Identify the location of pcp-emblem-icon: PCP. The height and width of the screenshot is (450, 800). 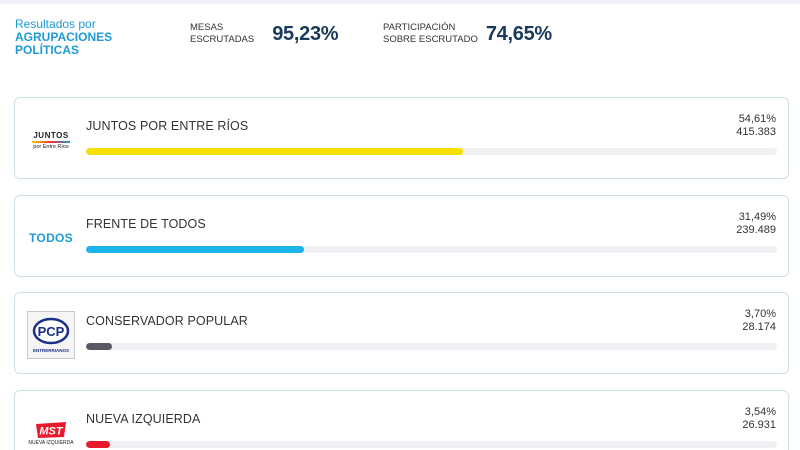
(51, 331).